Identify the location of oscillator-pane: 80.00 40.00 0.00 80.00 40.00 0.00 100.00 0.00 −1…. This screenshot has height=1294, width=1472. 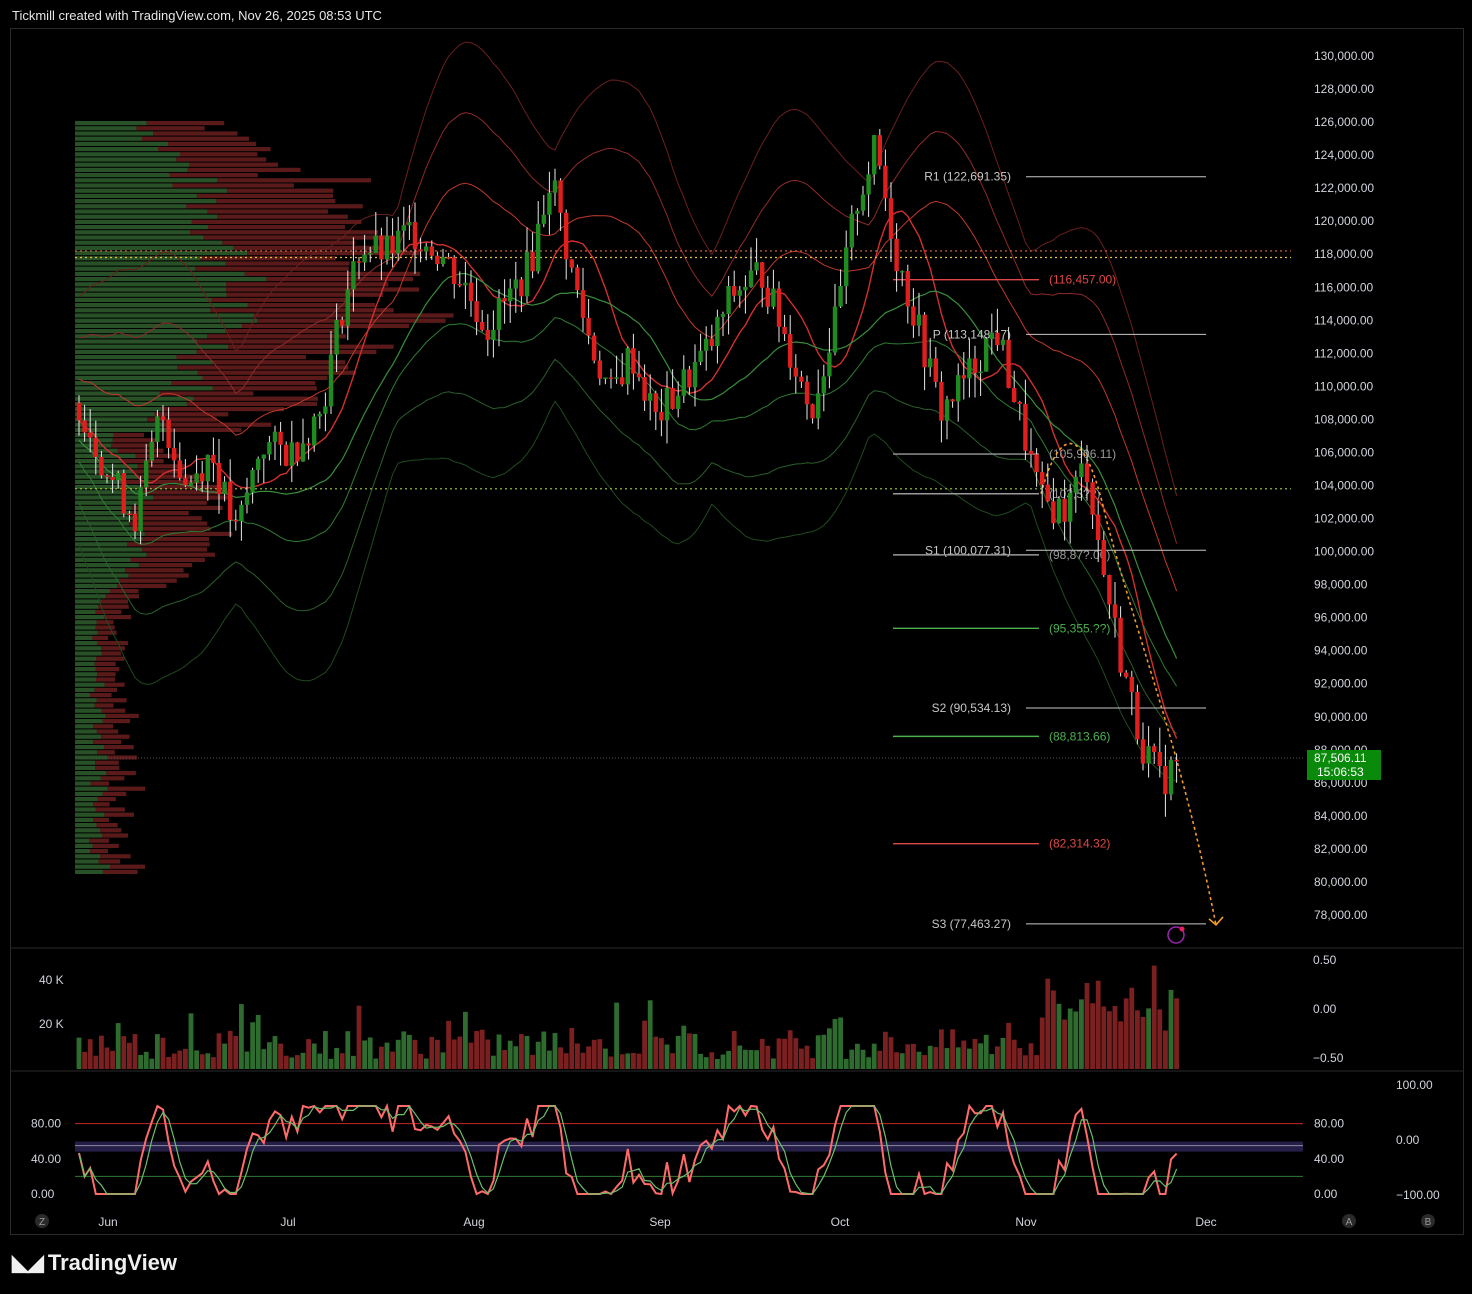
(735, 1140).